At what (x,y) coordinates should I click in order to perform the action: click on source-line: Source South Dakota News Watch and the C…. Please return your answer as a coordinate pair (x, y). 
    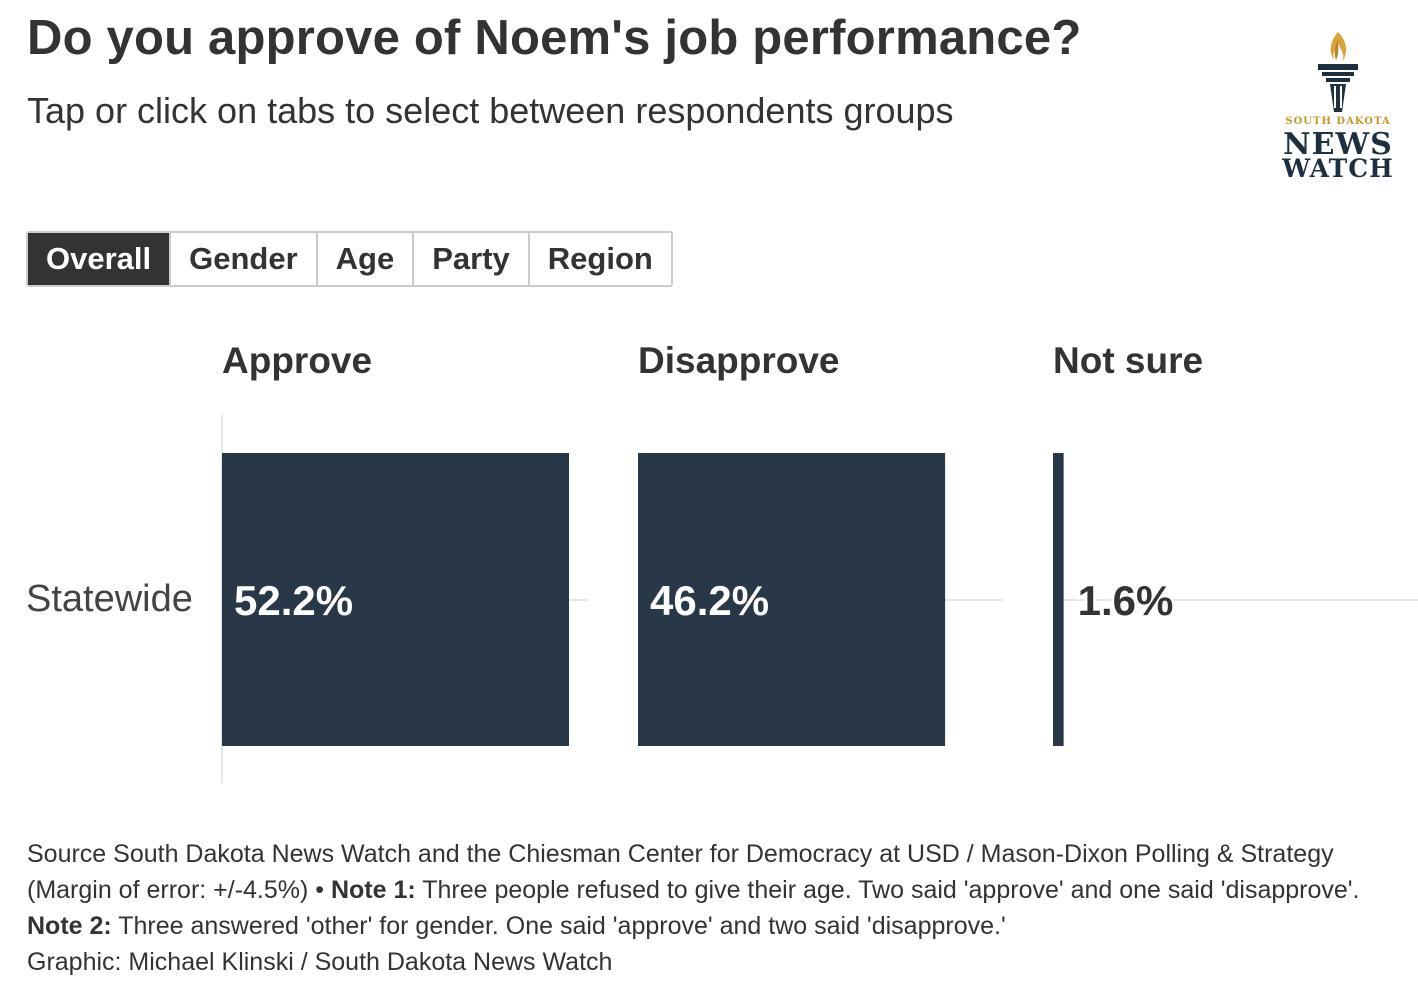
    Looking at the image, I should click on (680, 854).